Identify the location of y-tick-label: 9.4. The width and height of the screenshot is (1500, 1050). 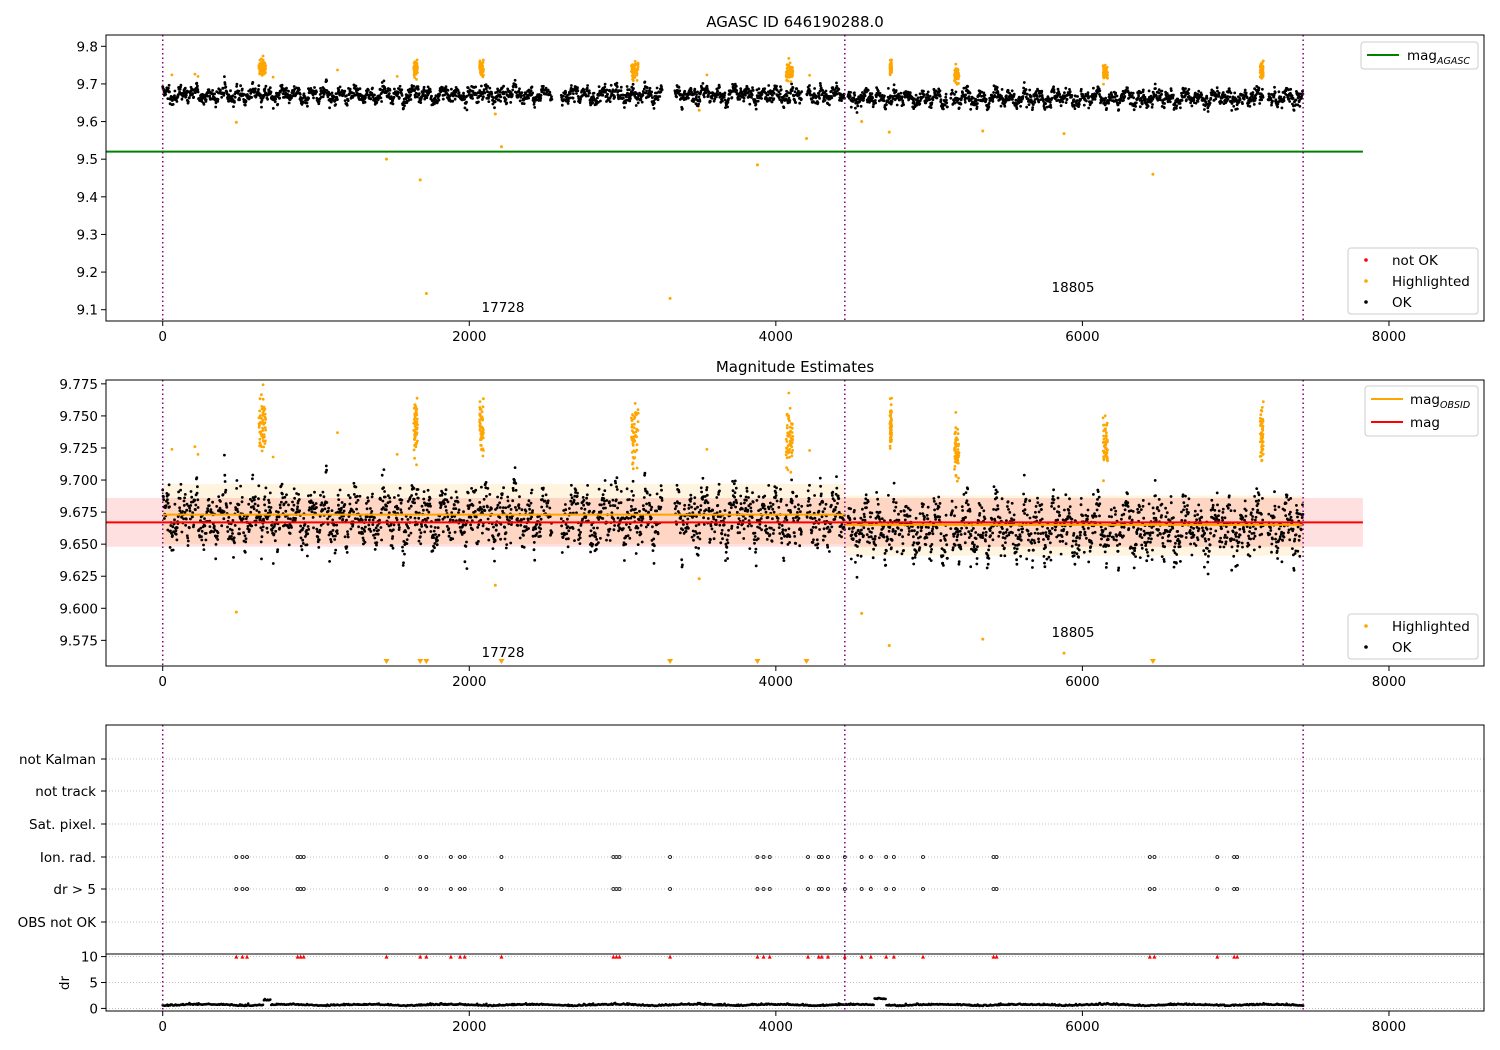
(87, 198).